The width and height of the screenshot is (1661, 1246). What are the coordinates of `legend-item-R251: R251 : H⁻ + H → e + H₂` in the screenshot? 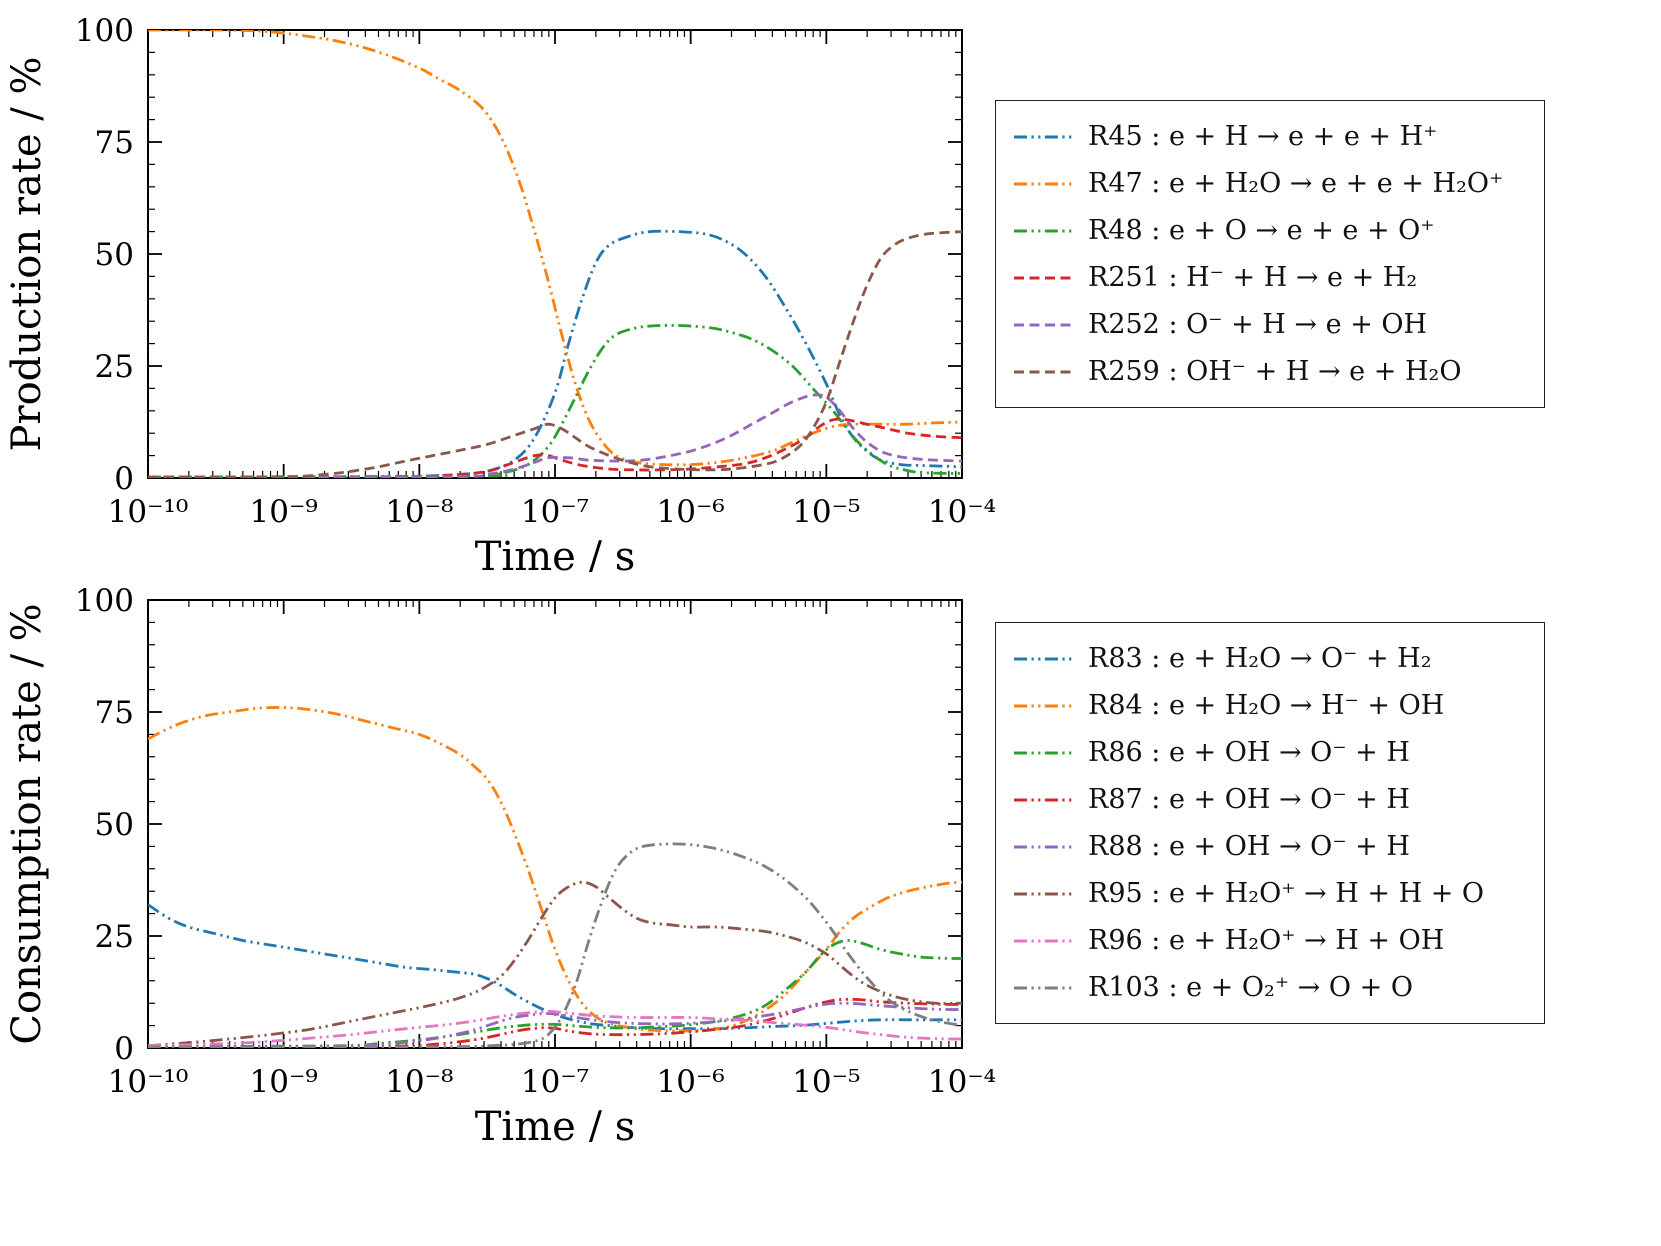 It's located at (1270, 277).